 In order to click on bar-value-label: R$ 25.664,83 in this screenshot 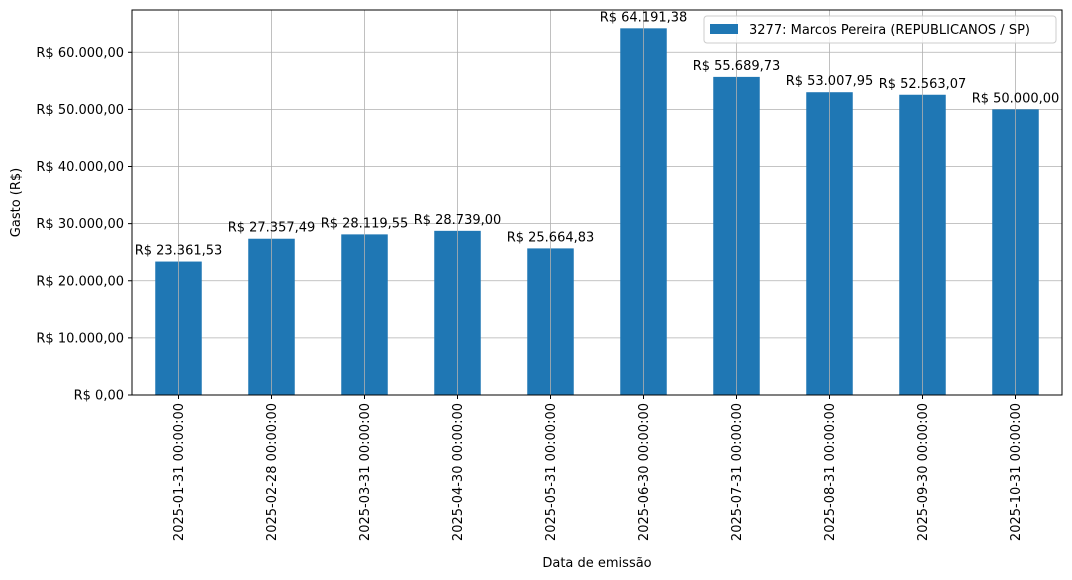, I will do `click(551, 237)`.